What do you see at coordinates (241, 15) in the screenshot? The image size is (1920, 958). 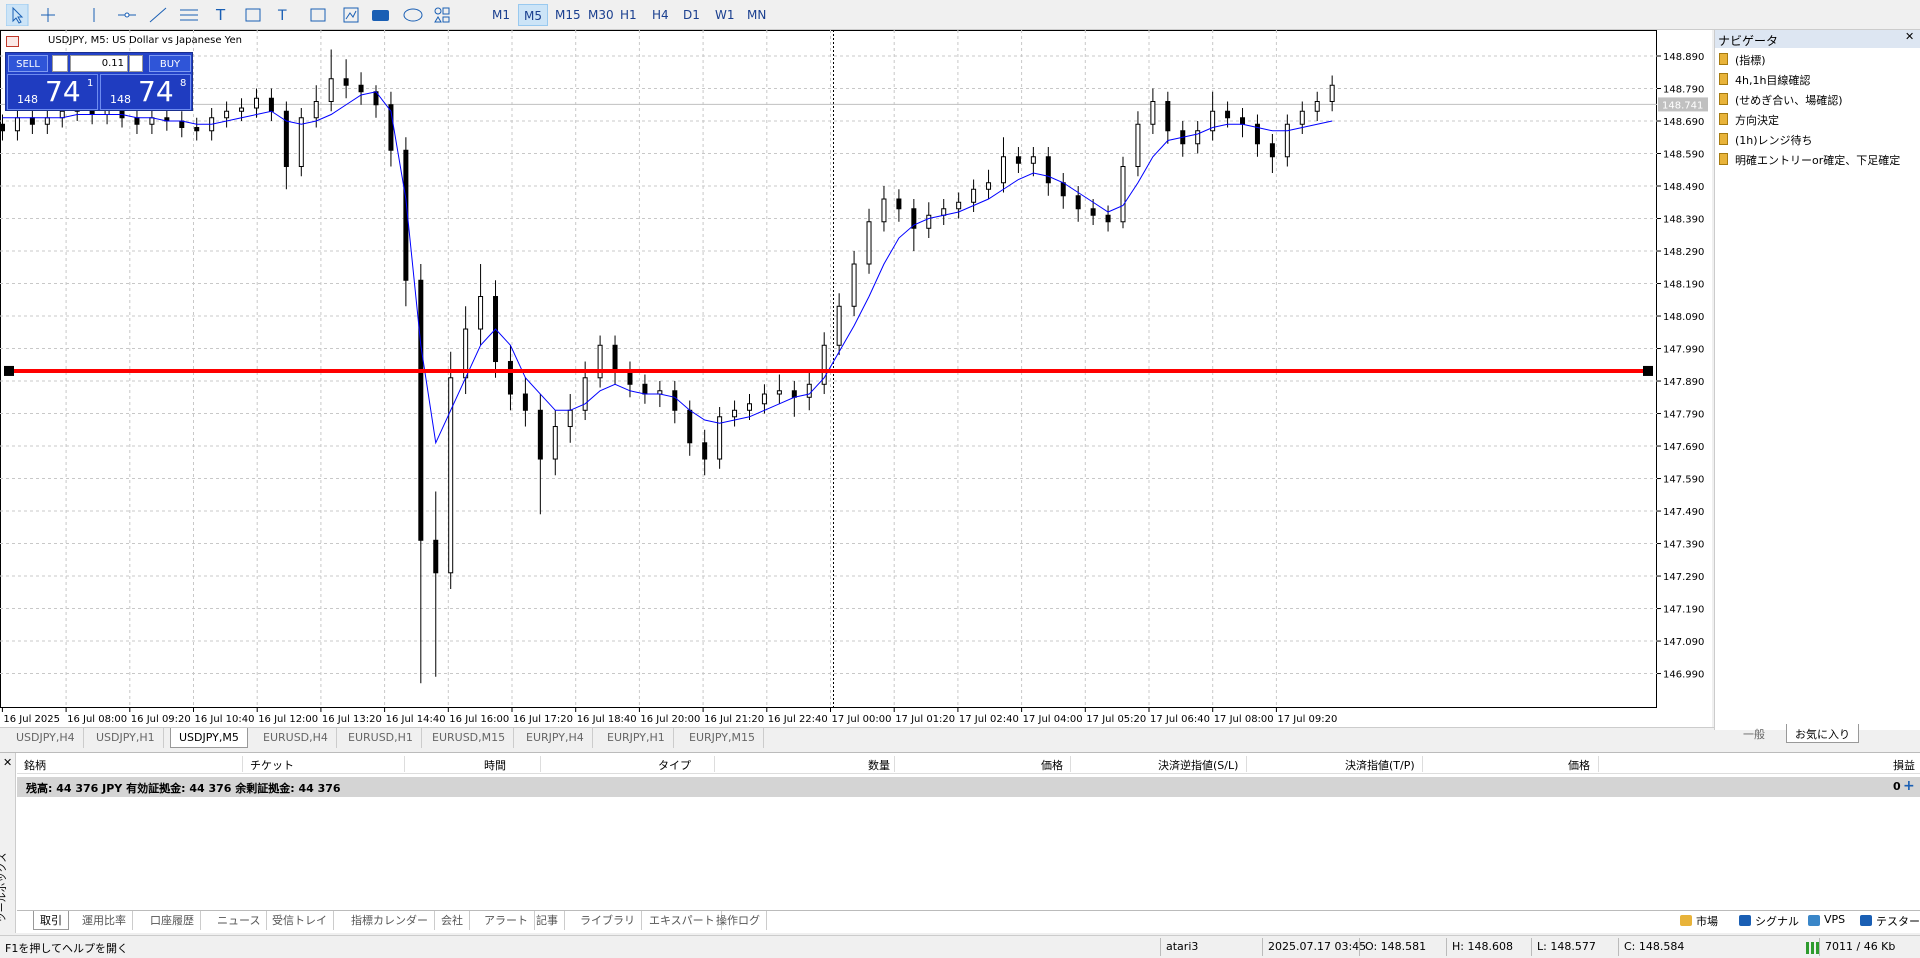 I see `drawing-tools: T T` at bounding box center [241, 15].